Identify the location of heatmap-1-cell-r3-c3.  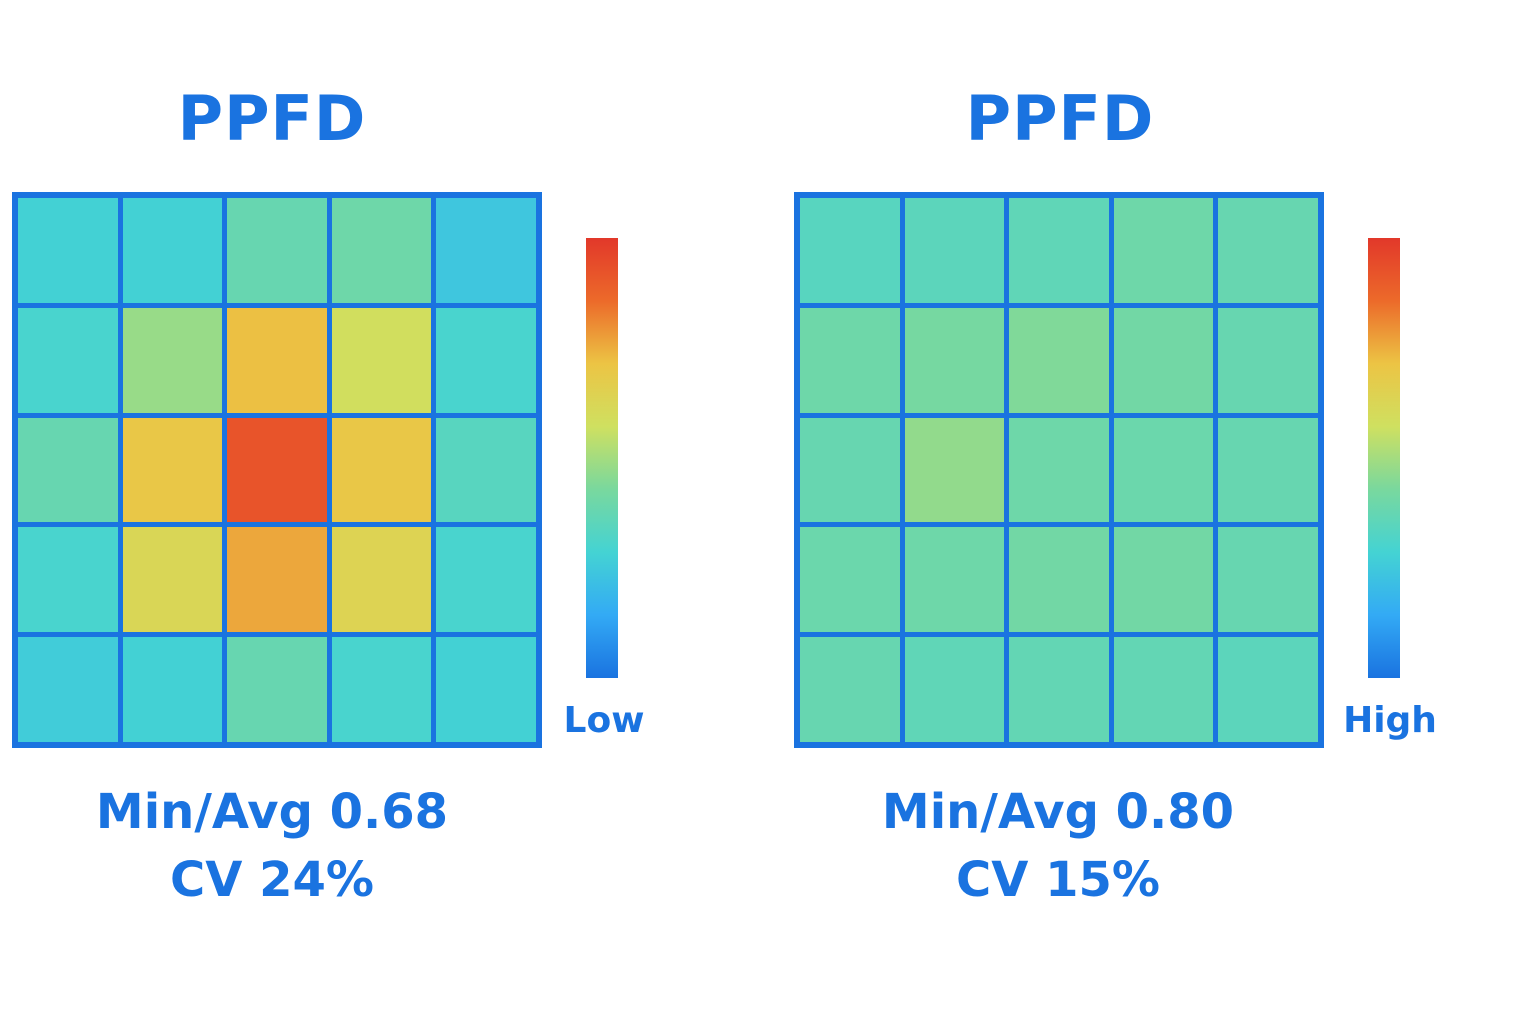
(1163, 580).